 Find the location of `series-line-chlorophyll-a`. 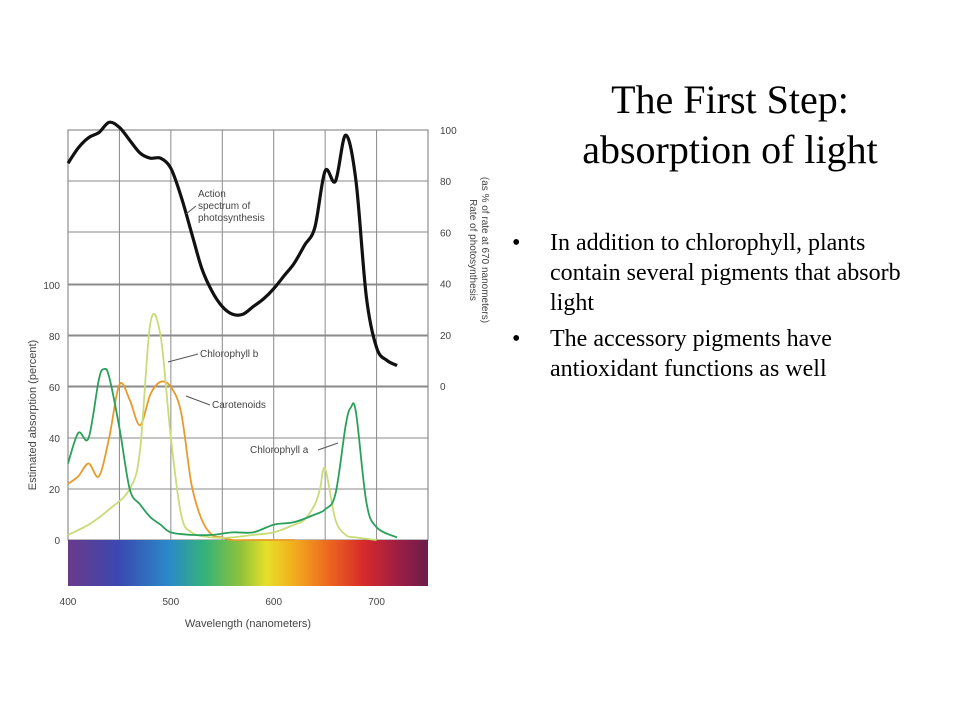

series-line-chlorophyll-a is located at coordinates (232, 453).